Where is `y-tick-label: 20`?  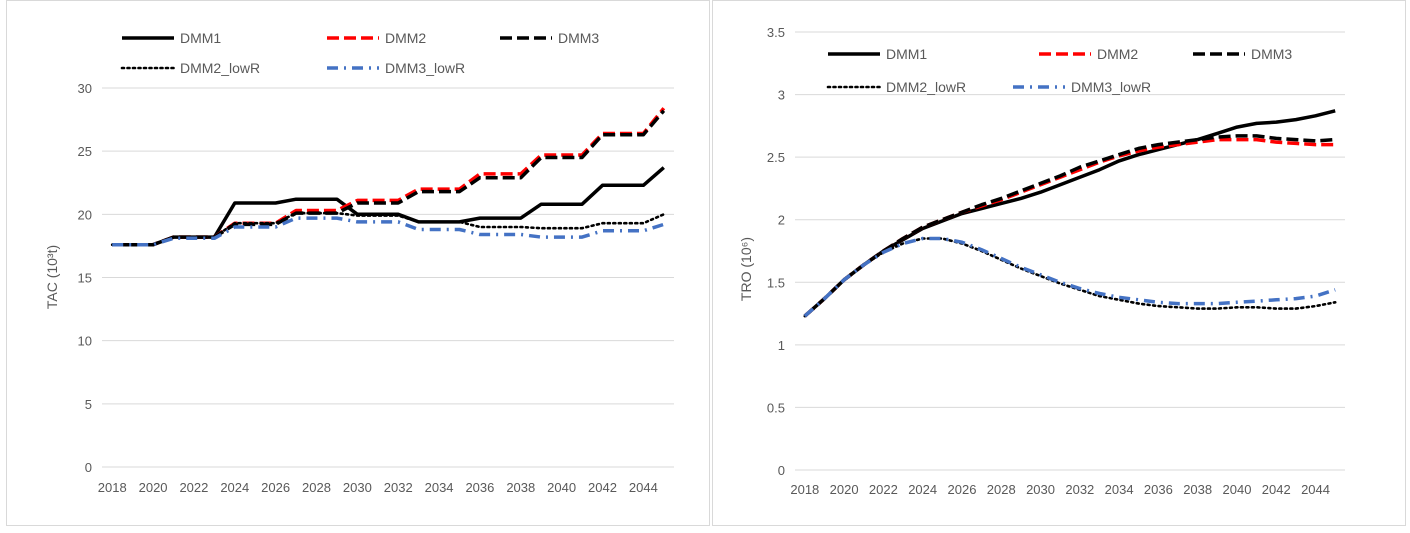 y-tick-label: 20 is located at coordinates (85, 214).